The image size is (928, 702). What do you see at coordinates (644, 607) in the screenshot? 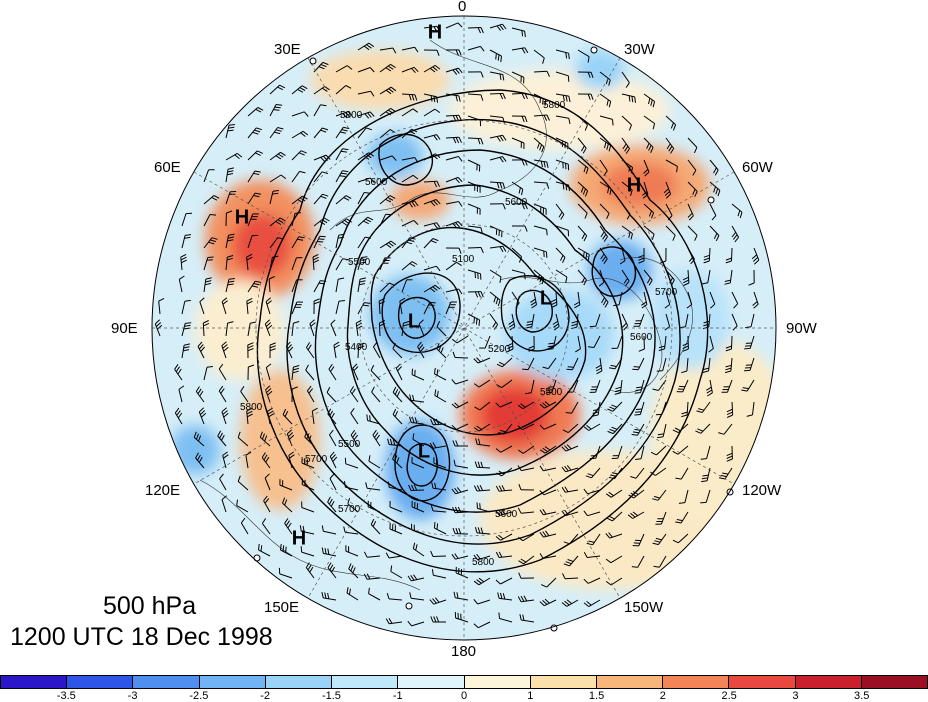
I see `longitude-label: 150W` at bounding box center [644, 607].